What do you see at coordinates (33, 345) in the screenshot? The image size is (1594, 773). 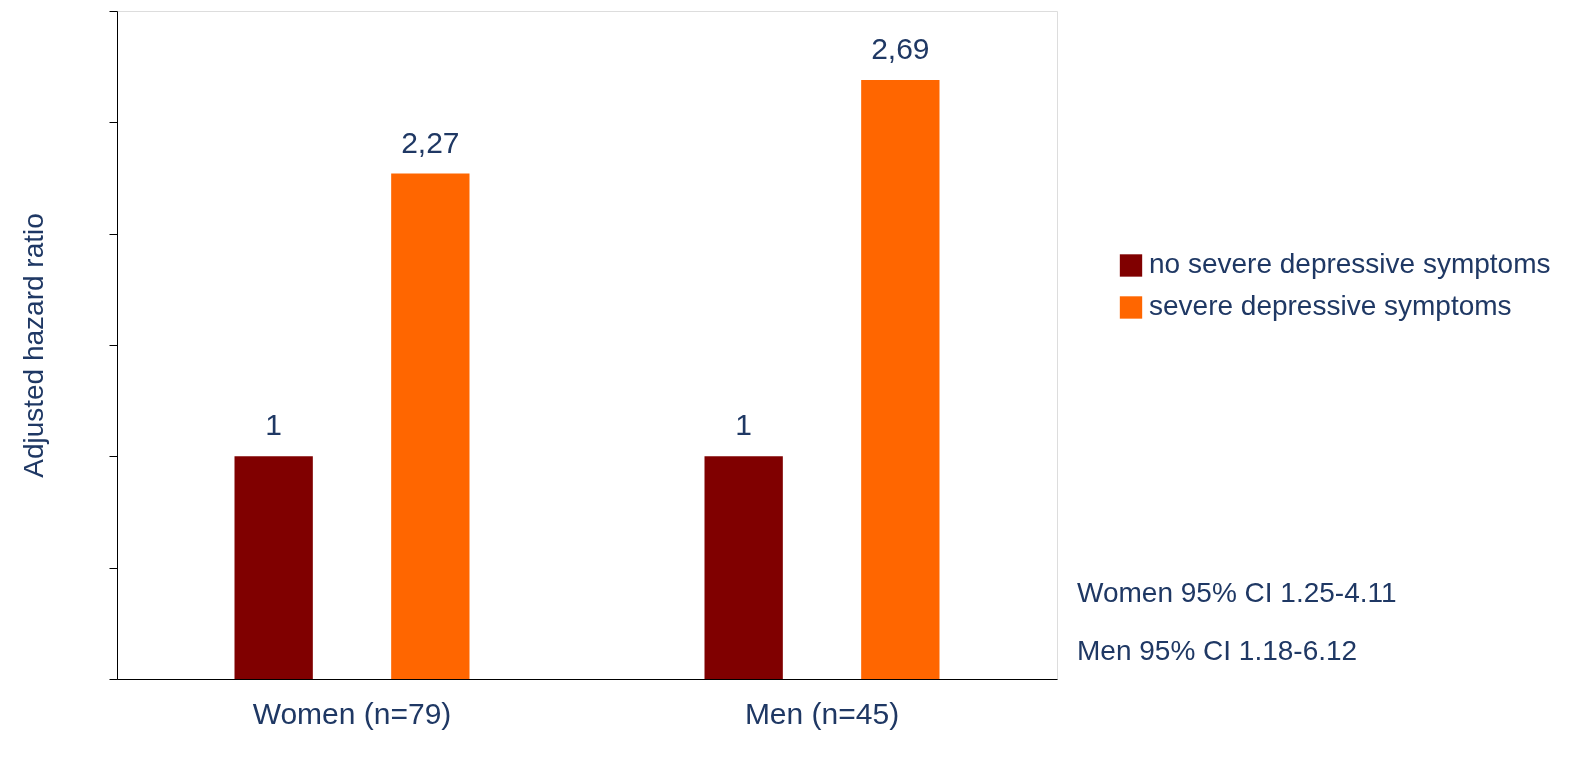 I see `y-axis-title: Adjusted hazard ratio` at bounding box center [33, 345].